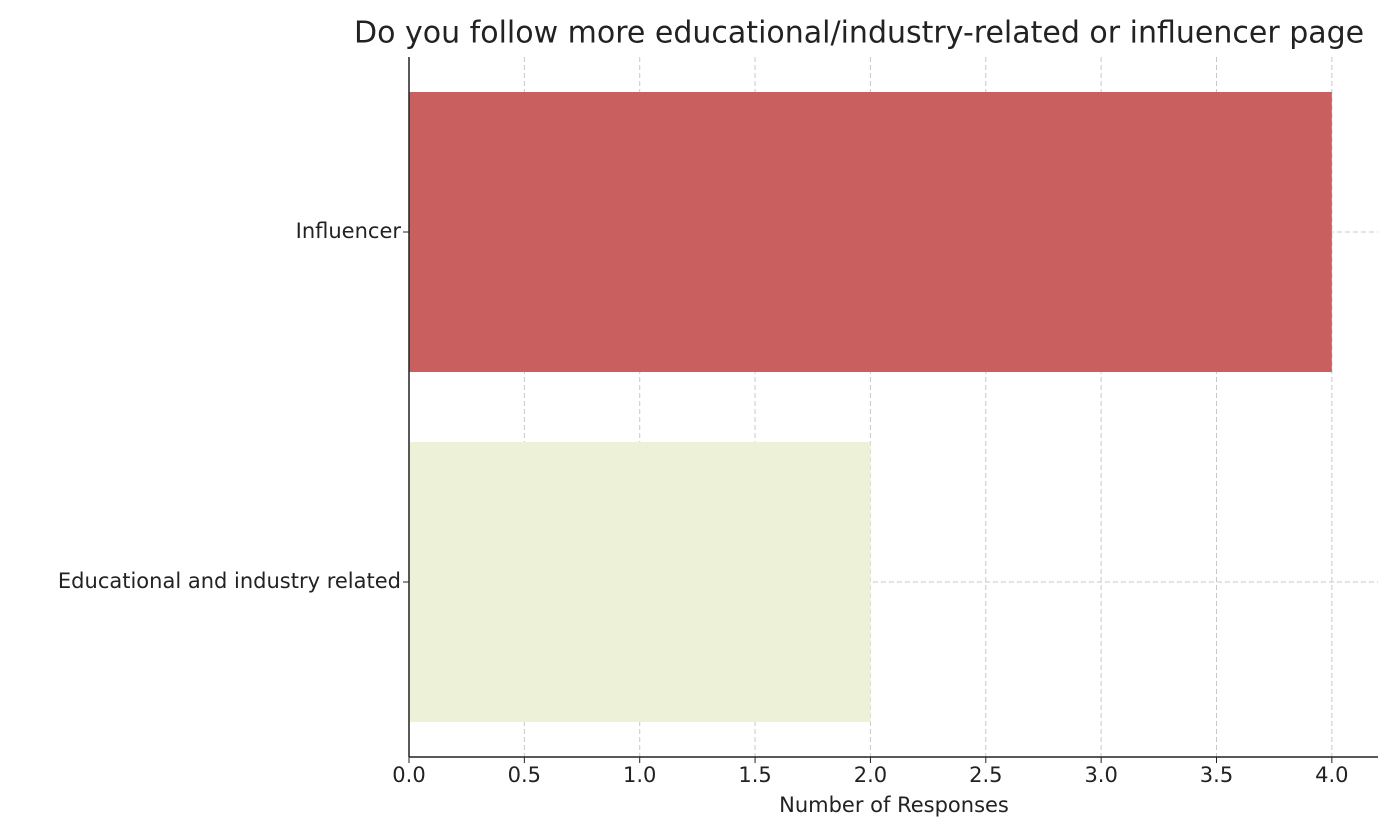 Image resolution: width=1400 pixels, height=840 pixels. What do you see at coordinates (524, 775) in the screenshot?
I see `x-tick-label: 0.5` at bounding box center [524, 775].